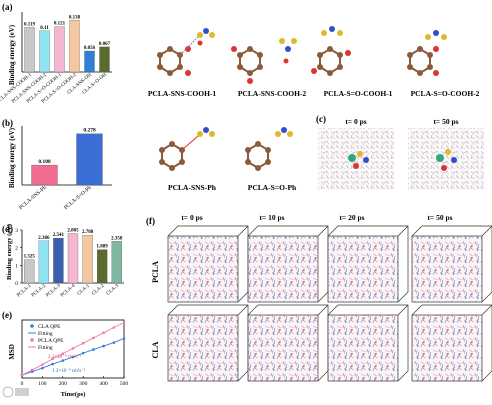 Image resolution: width=492 pixels, height=405 pixels. I want to click on panel-c-time-1: t= 50 ps, so click(445, 121).